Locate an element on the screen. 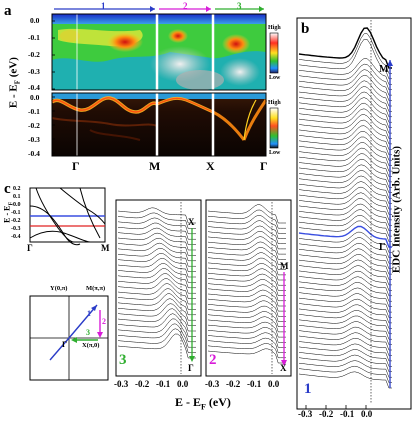 The height and width of the screenshot is (422, 415). ytick-top-3: -0.3 is located at coordinates (34, 71).